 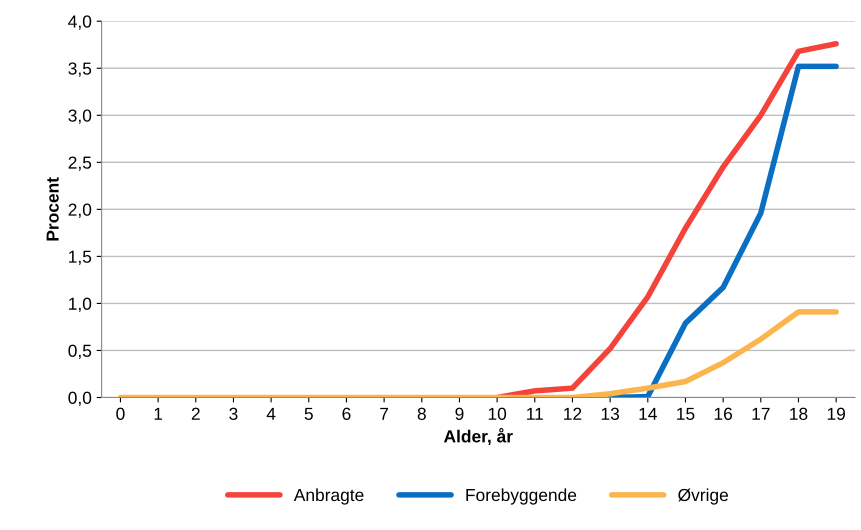 What do you see at coordinates (80, 211) in the screenshot?
I see `y-tick-label: 2,0` at bounding box center [80, 211].